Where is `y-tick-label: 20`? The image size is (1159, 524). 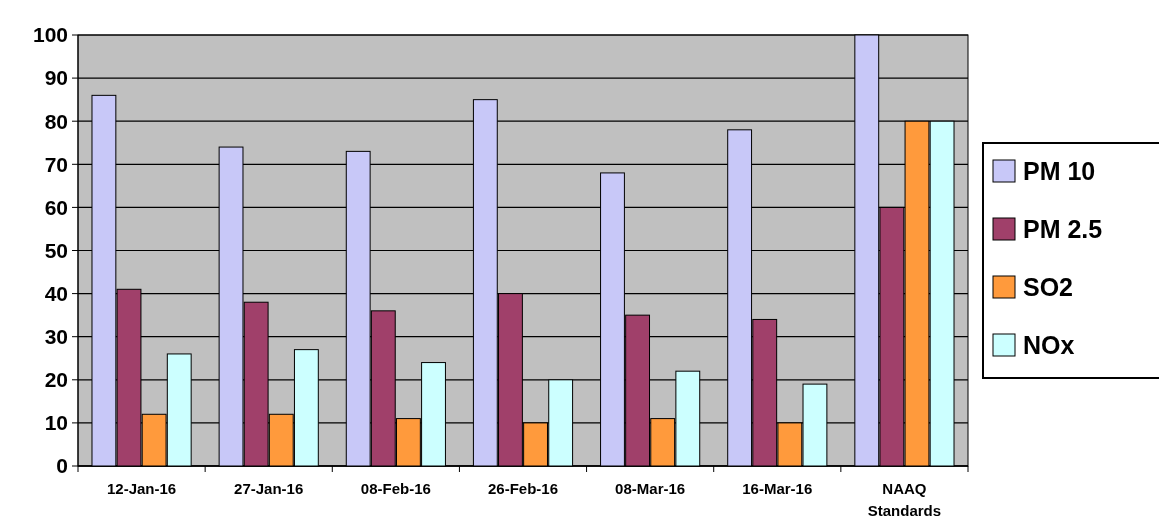 y-tick-label: 20 is located at coordinates (56, 380).